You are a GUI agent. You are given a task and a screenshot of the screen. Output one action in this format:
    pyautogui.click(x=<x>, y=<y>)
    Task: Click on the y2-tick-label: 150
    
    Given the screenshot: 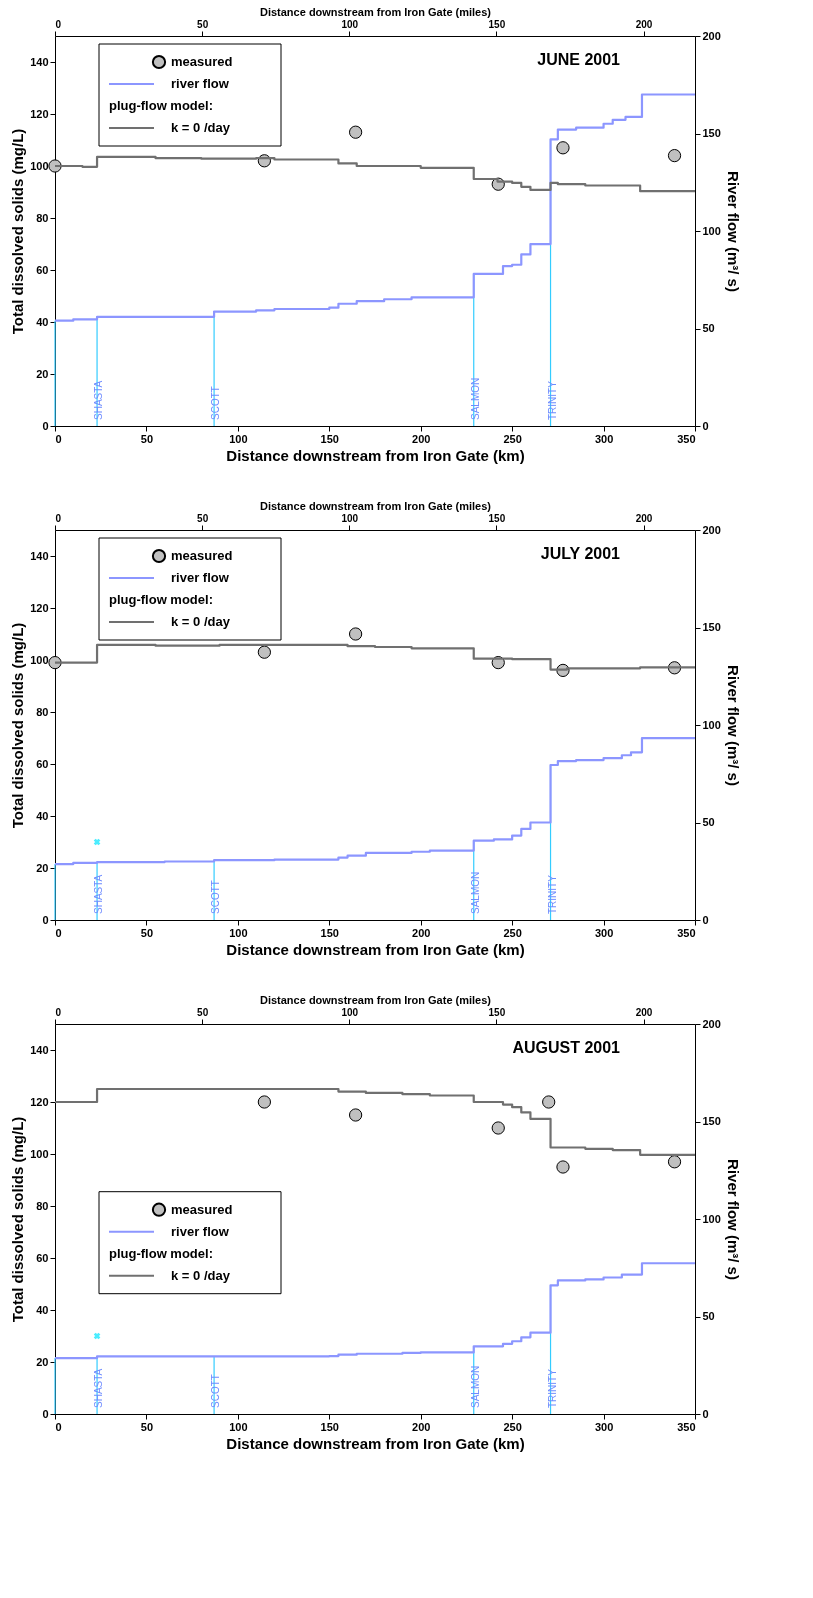 What is the action you would take?
    pyautogui.click(x=711, y=133)
    